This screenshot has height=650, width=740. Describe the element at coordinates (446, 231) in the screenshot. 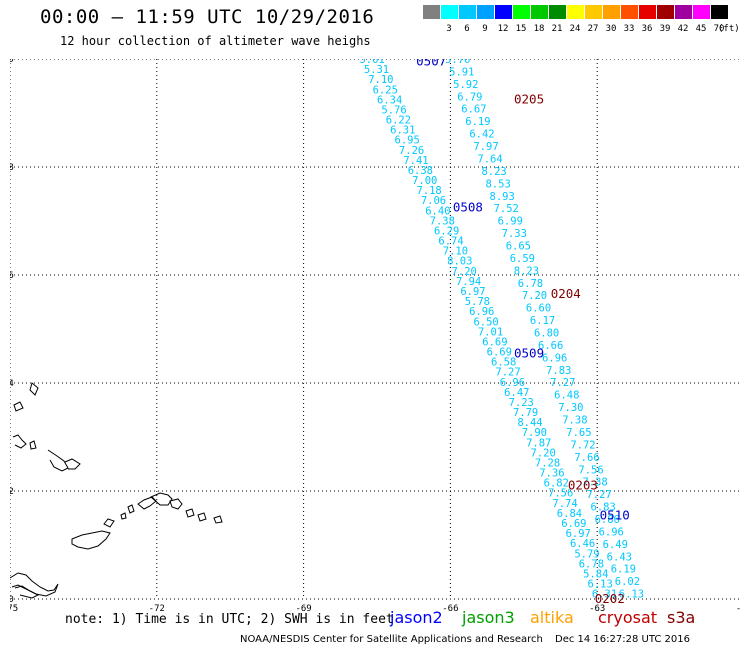

I see `swh-point-jason2: 6.29` at that location.